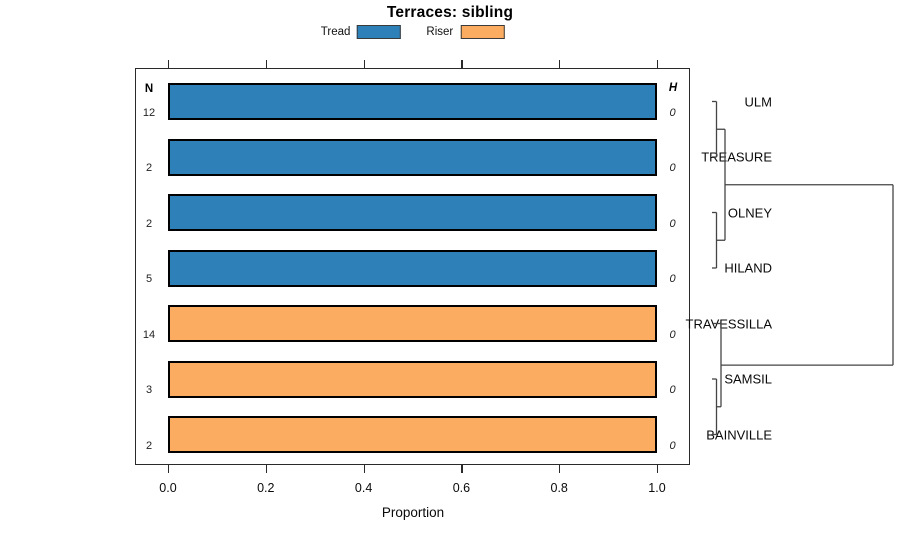 This screenshot has height=540, width=900. I want to click on x-tick-top-1.0, so click(658, 64).